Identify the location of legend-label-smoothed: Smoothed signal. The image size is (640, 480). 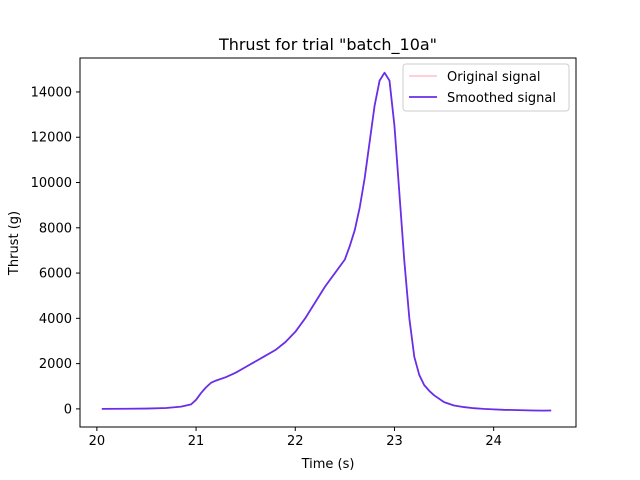
(501, 98).